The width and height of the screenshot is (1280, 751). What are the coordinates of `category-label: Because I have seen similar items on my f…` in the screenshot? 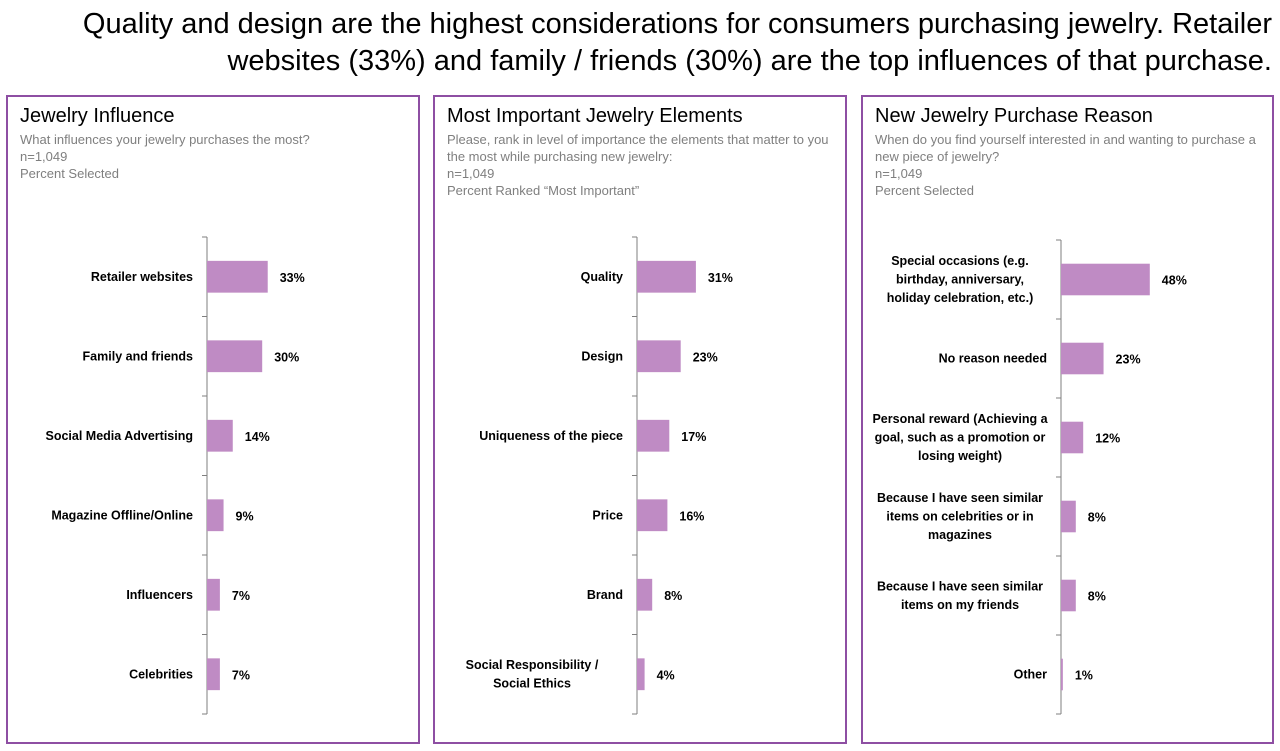 It's located at (960, 595).